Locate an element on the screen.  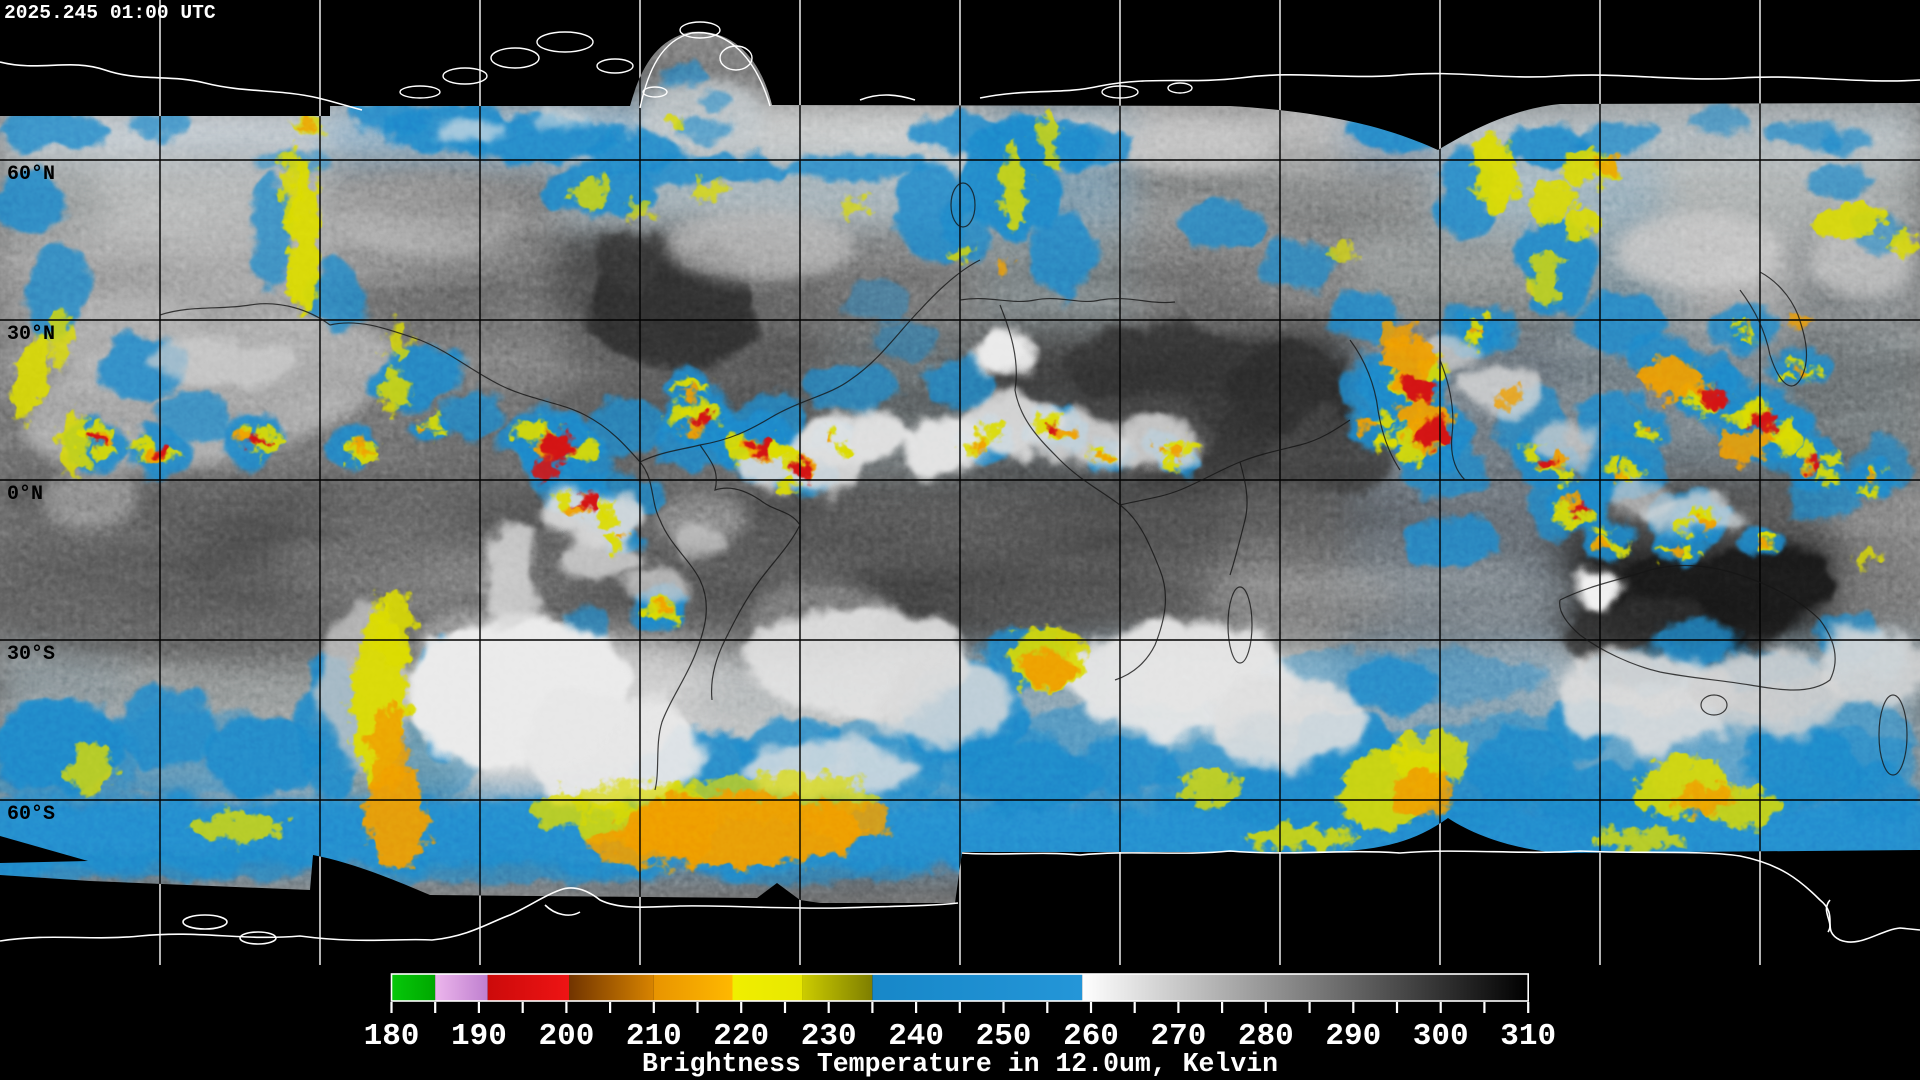
svg-text: 60°N is located at coordinates (31, 174).